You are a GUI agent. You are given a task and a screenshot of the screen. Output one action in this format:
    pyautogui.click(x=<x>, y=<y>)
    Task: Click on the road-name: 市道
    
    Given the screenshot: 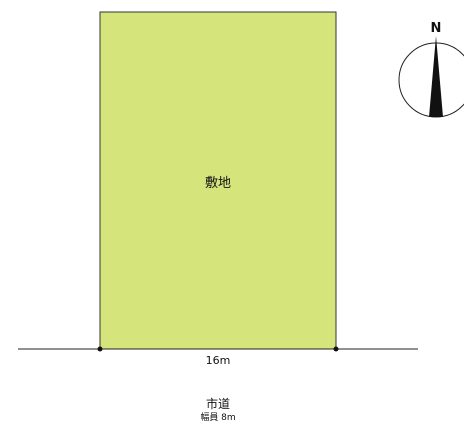 What is the action you would take?
    pyautogui.click(x=217, y=404)
    